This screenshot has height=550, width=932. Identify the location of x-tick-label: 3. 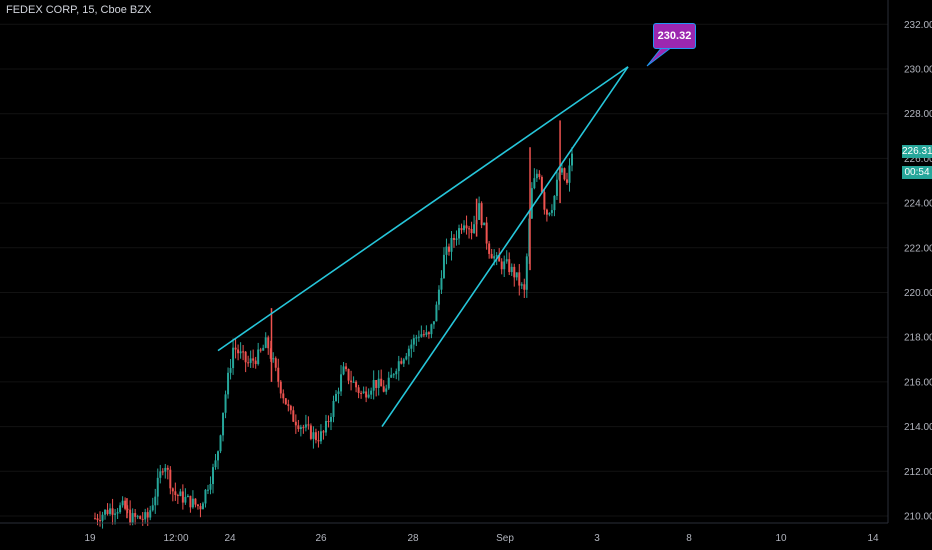
(597, 538).